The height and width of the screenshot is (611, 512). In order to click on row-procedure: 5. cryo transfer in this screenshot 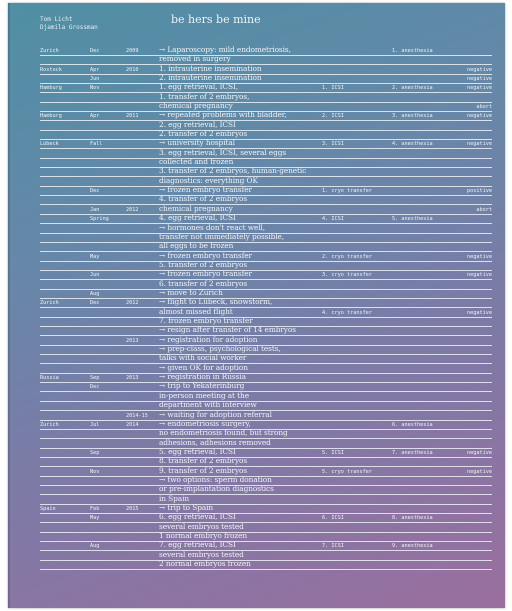, I will do `click(347, 471)`.